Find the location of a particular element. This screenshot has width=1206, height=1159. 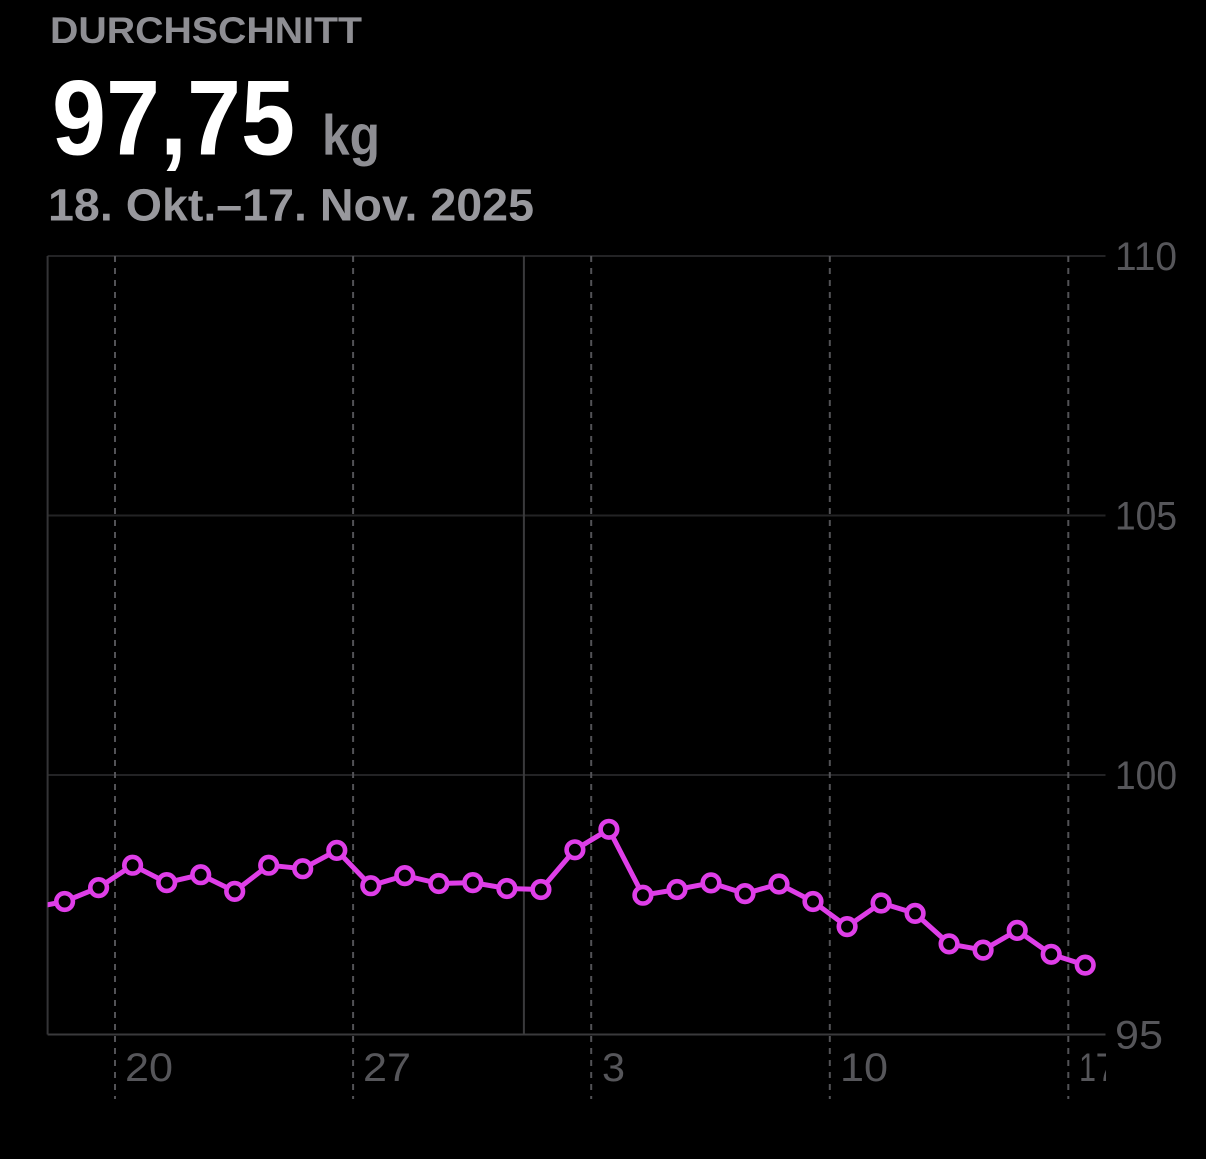

svg-text: 100 is located at coordinates (1146, 776).